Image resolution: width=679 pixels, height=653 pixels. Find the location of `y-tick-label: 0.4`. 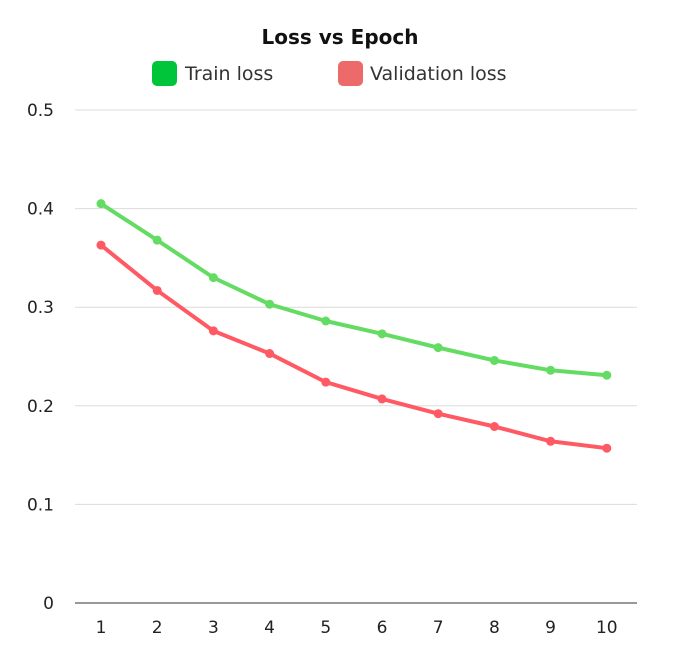

y-tick-label: 0.4 is located at coordinates (40, 210).